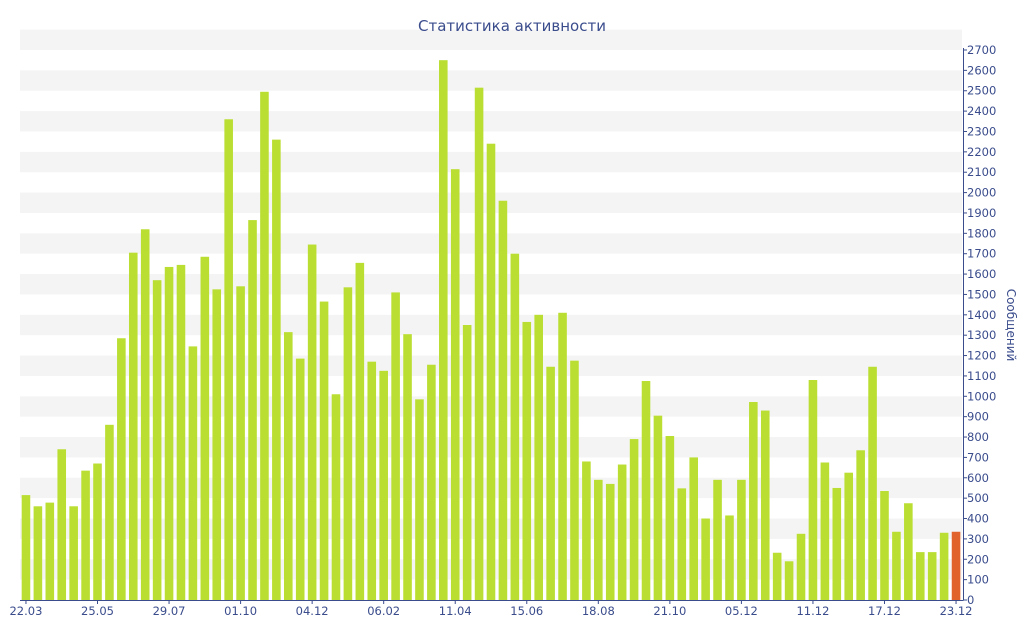 This screenshot has width=1024, height=640. Describe the element at coordinates (981, 233) in the screenshot. I see `y-tick-label: 1800` at that location.